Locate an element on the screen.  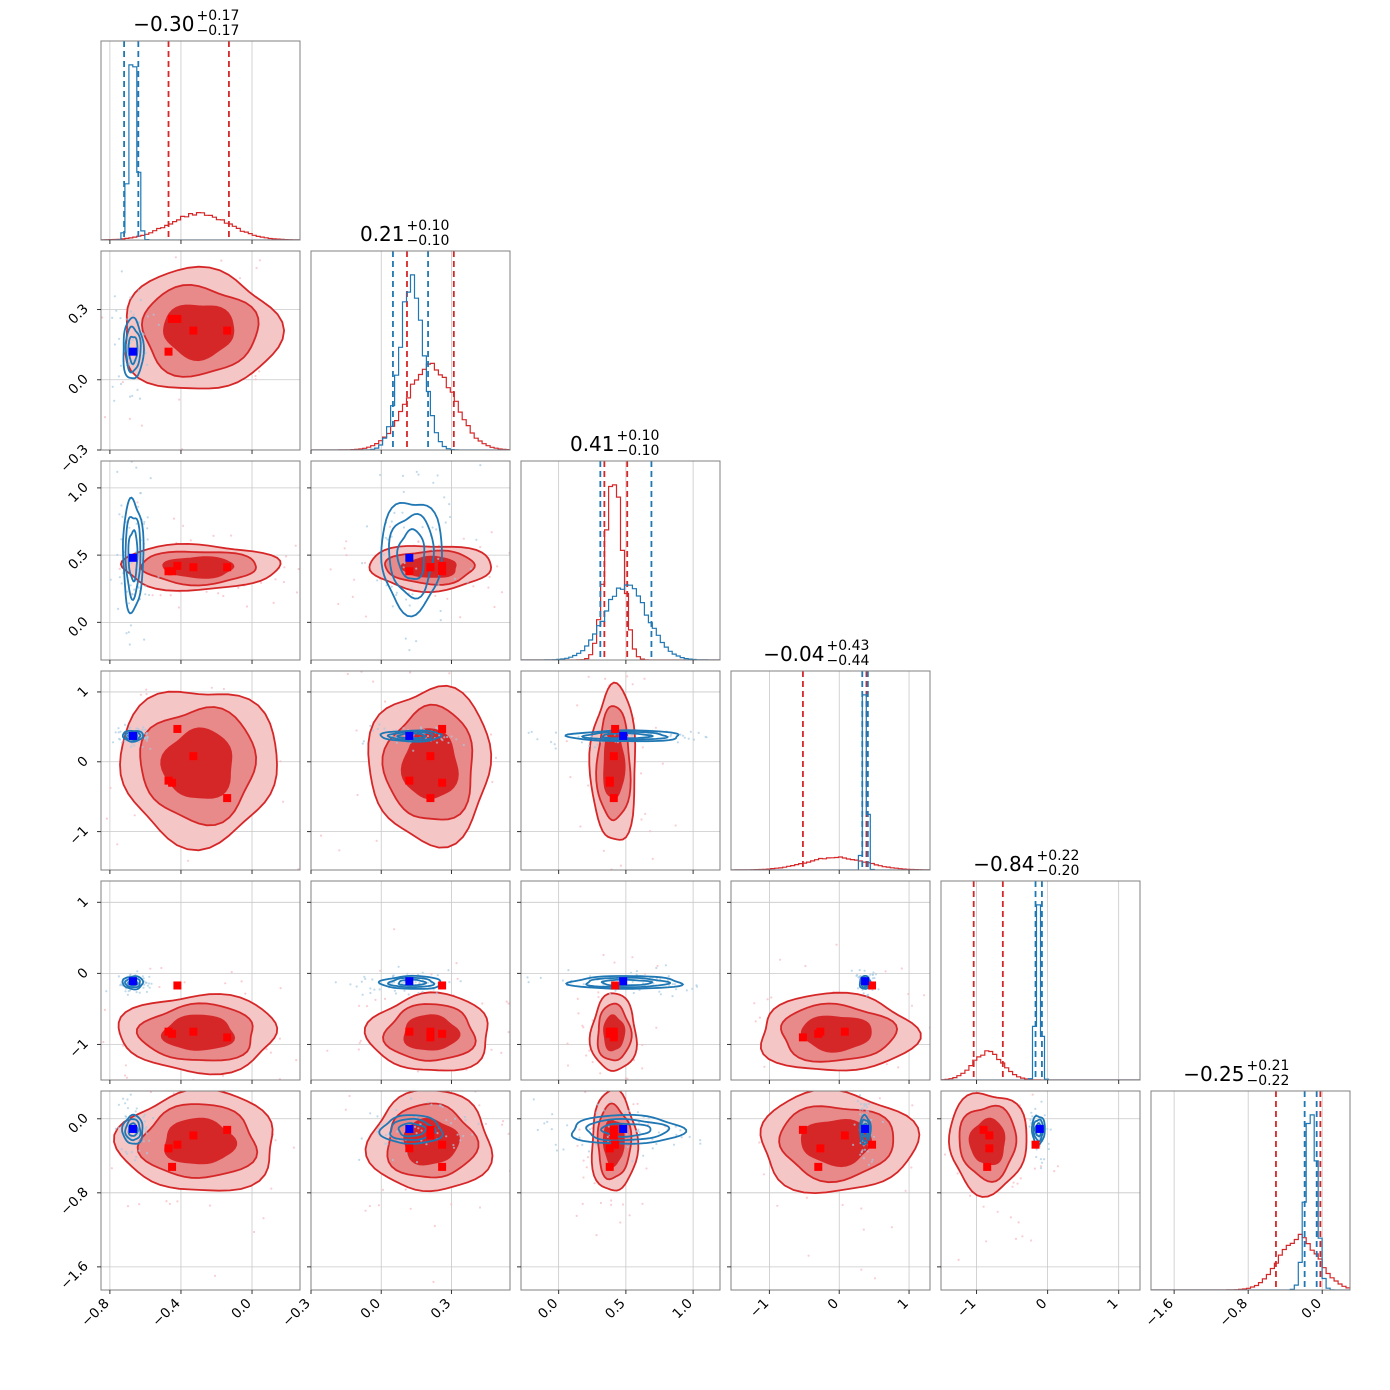
x-tick-label: 1 is located at coordinates (1112, 1304).